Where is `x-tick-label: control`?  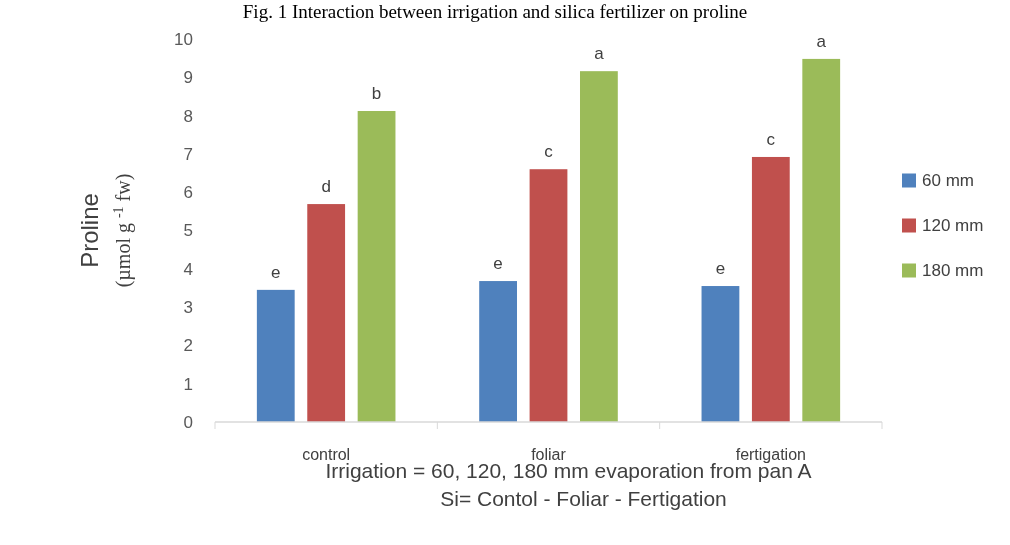
x-tick-label: control is located at coordinates (326, 454).